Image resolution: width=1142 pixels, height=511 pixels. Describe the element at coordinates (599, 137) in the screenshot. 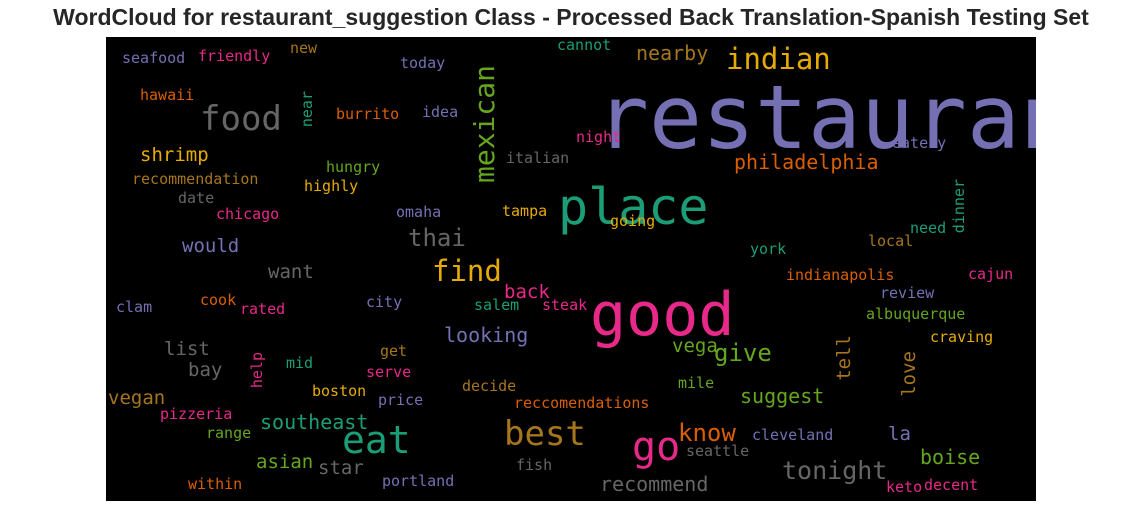

I see `wordcloud-word-night: night` at that location.